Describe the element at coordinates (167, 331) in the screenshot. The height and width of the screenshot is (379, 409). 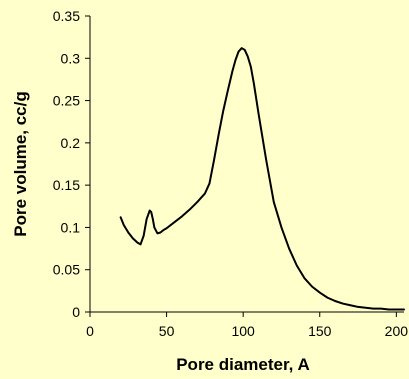
I see `x-tick-label: 50` at that location.